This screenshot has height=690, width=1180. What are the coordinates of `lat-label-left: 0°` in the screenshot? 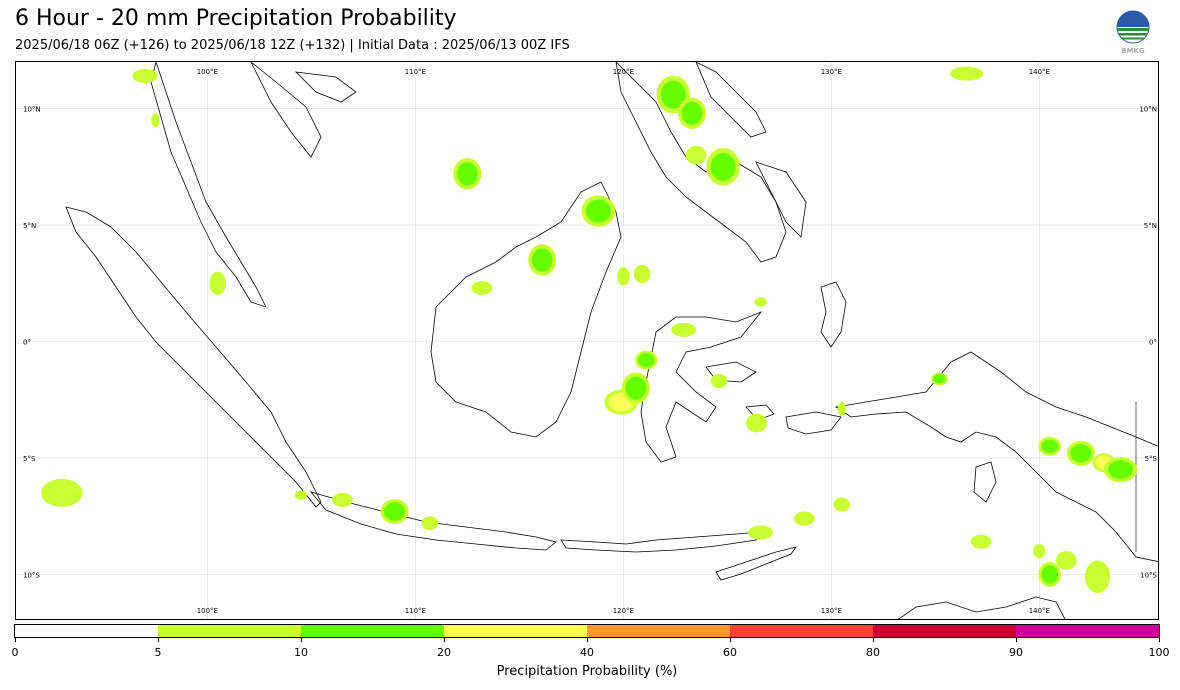 It's located at (27, 343).